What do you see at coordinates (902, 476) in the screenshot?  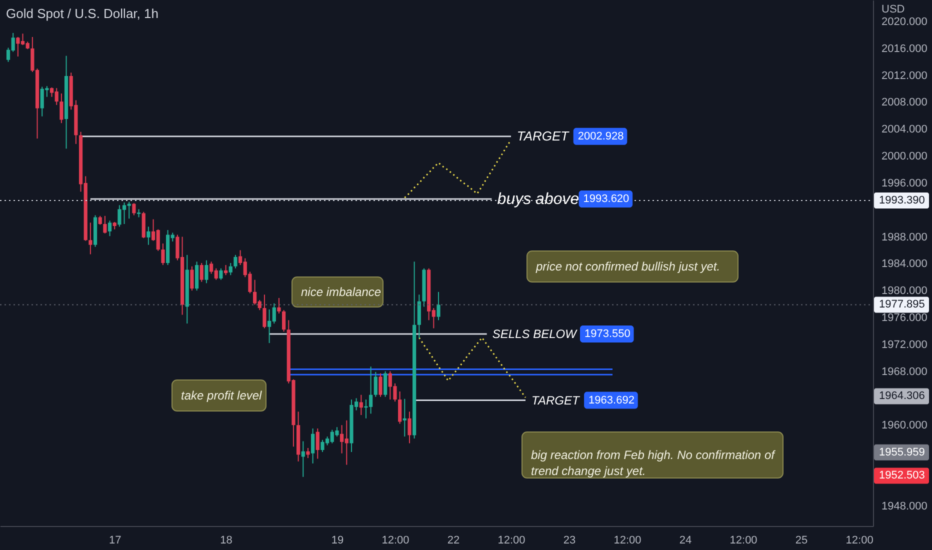 I see `text: 1952.503` at bounding box center [902, 476].